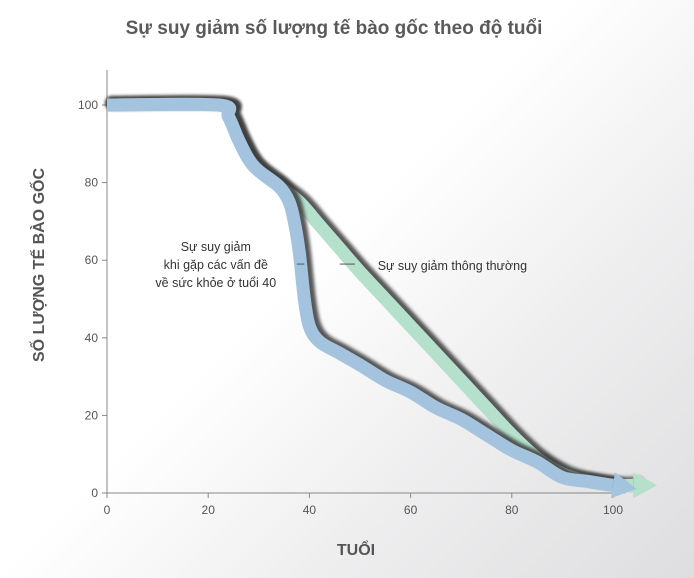  I want to click on x-tick-label: 80, so click(512, 510).